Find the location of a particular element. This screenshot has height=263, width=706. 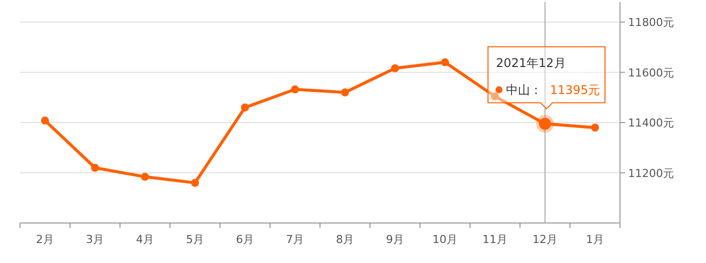

annotation: 2021年12月 is located at coordinates (531, 63).